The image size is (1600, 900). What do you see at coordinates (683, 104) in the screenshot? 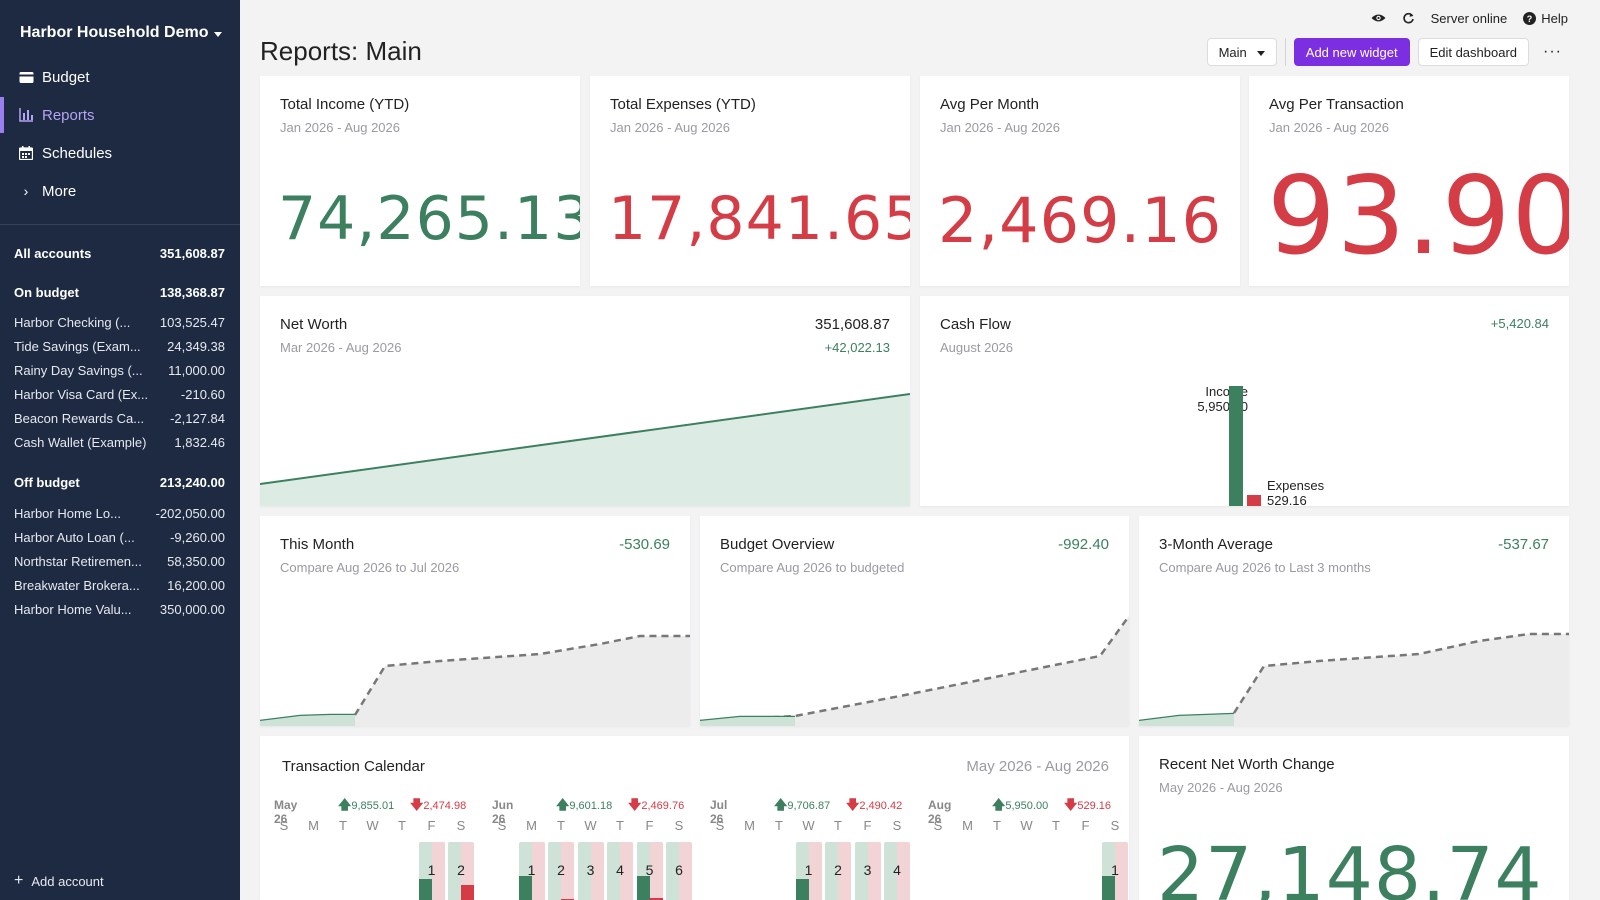
I see `card-title: Total Expenses (YTD)` at bounding box center [683, 104].